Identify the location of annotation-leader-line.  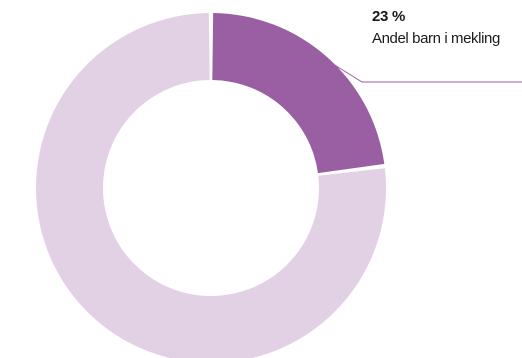
(419, 68).